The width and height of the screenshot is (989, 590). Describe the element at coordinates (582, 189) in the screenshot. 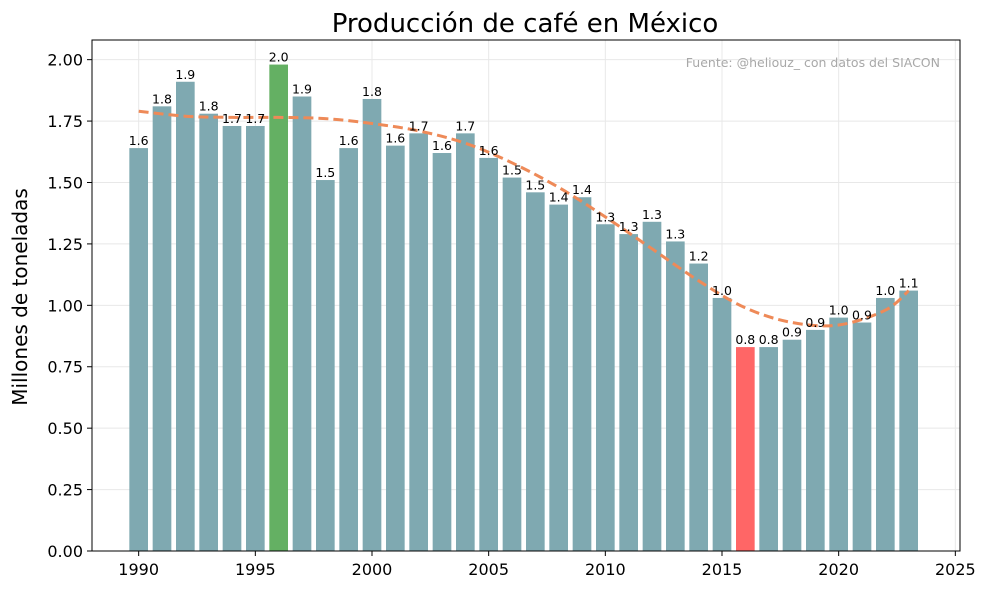

I see `bar-label-2009: 1.4` at that location.